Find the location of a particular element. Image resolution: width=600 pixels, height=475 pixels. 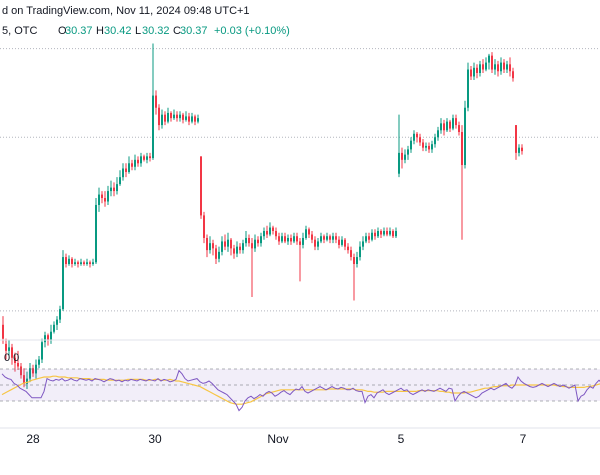

ohlc-close-label: C is located at coordinates (177, 31).